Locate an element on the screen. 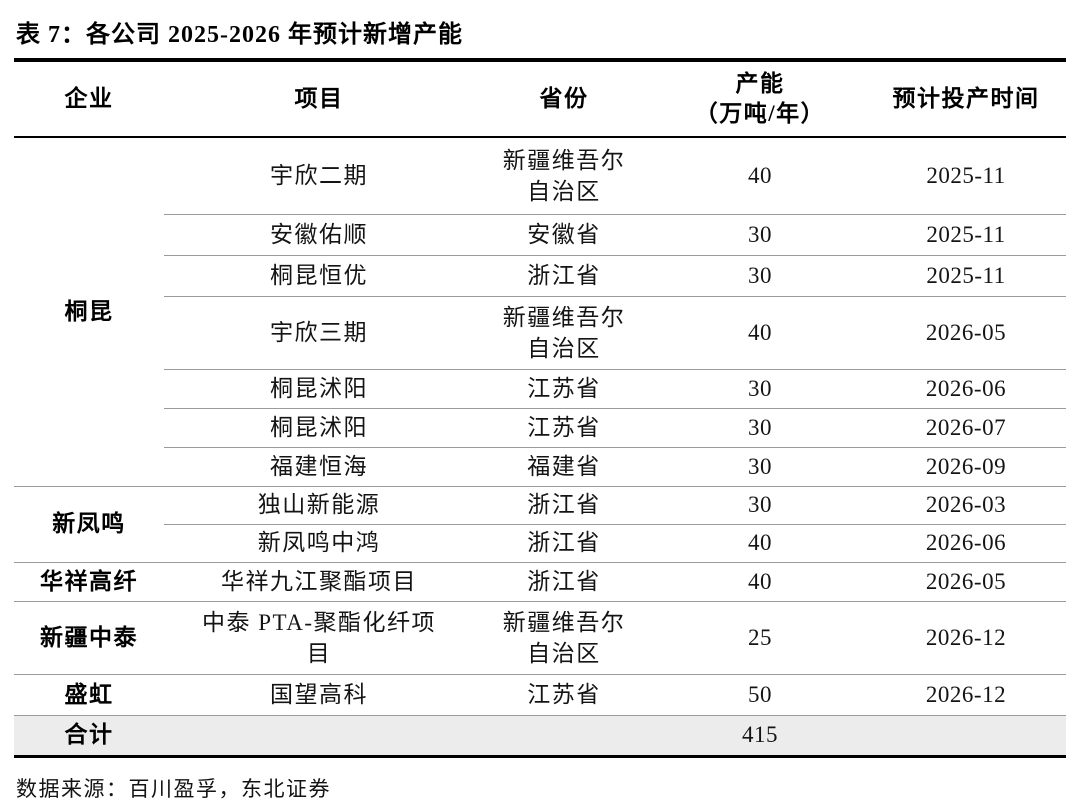 Image resolution: width=1080 pixels, height=803 pixels. table-row: 福建恒海 福建省 30 2026-09 is located at coordinates (540, 467).